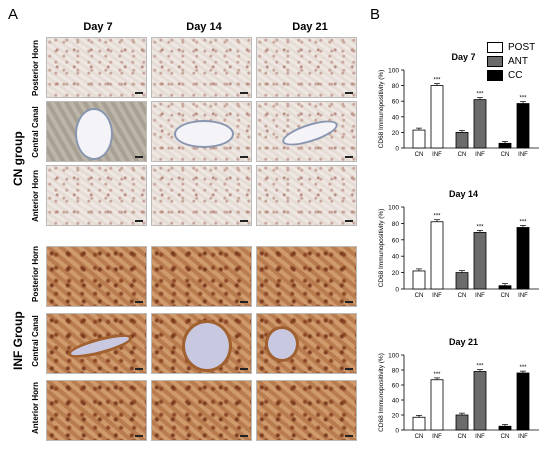 The height and width of the screenshot is (459, 550). What do you see at coordinates (396, 224) in the screenshot?
I see `y-tick-label-1-4: 80` at bounding box center [396, 224].